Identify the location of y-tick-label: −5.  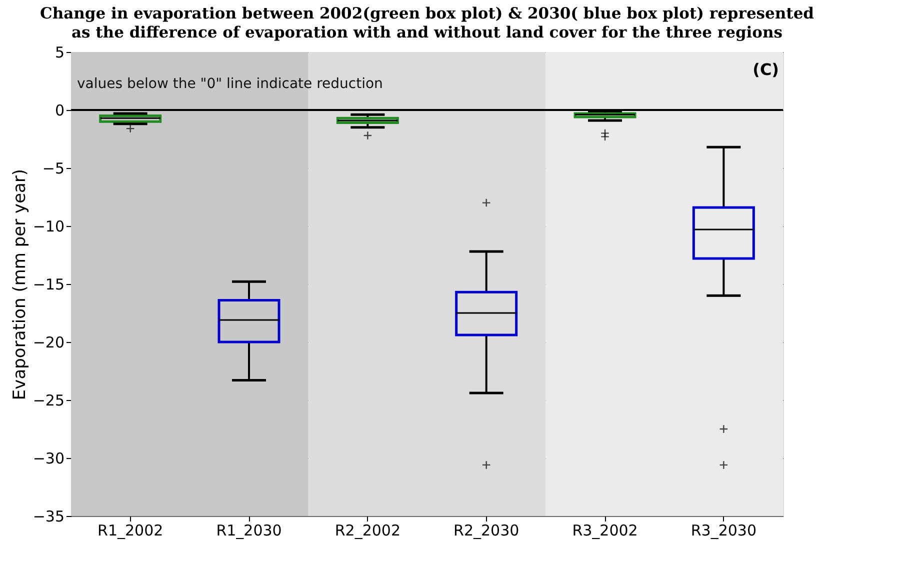
(53, 169).